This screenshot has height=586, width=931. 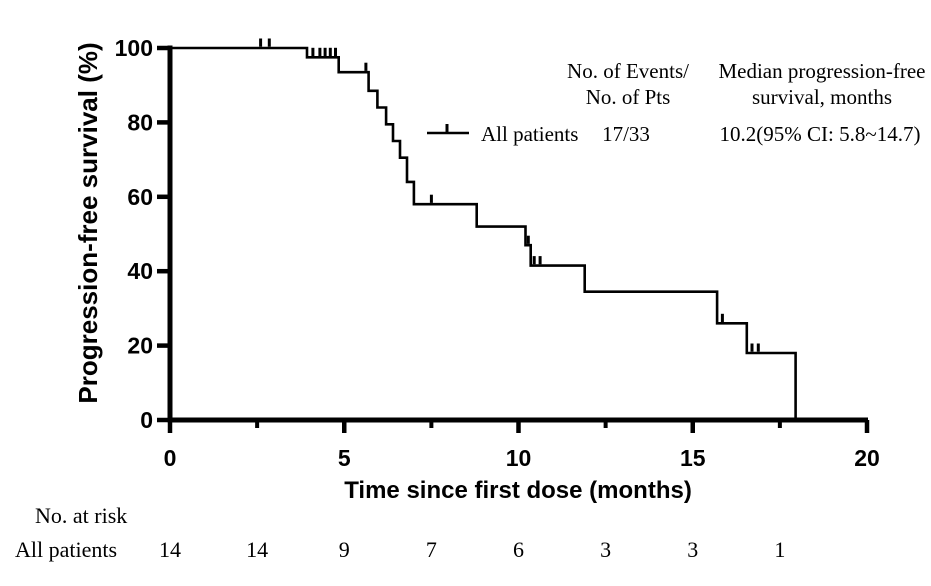 I want to click on y-axis: 0 20 40 60 80 100, so click(x=144, y=234).